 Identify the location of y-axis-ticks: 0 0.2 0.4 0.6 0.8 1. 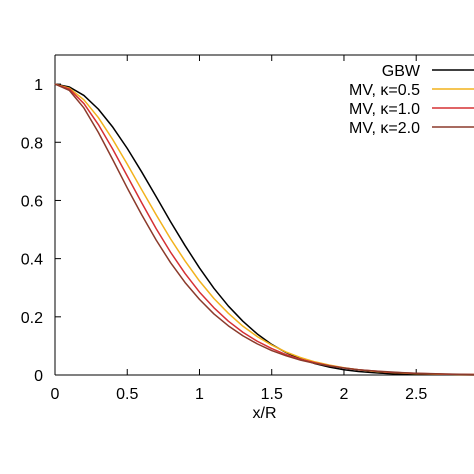
(41, 231).